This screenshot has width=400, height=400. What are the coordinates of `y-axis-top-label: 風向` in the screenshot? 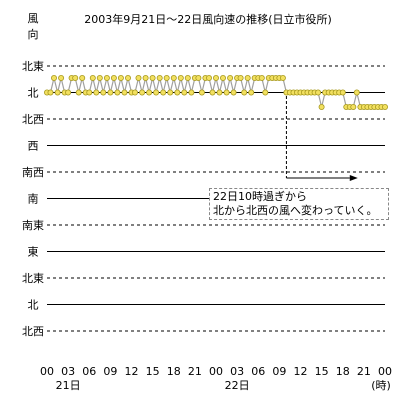 It's located at (33, 26).